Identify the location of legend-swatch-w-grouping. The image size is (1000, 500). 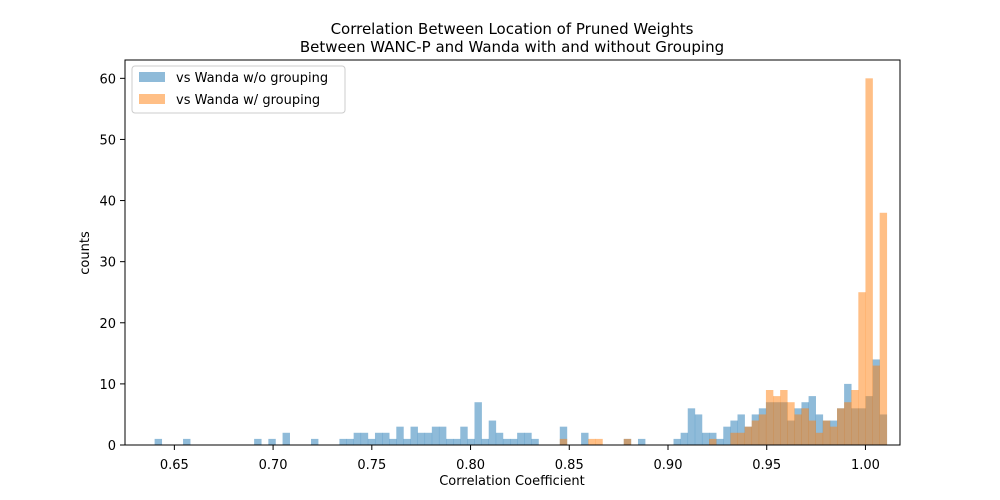
(152, 99).